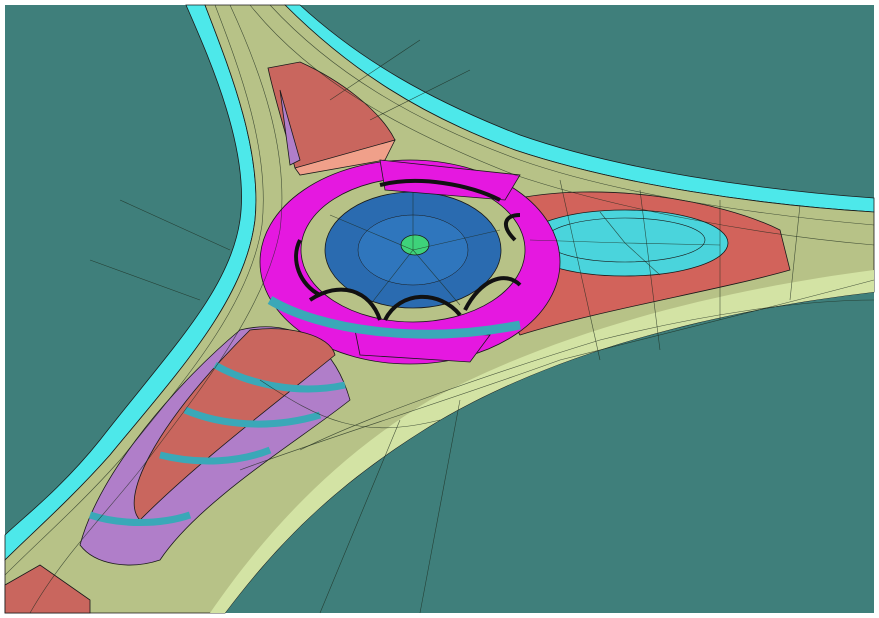  What do you see at coordinates (290, 127) in the screenshot?
I see `top-cone-side` at bounding box center [290, 127].